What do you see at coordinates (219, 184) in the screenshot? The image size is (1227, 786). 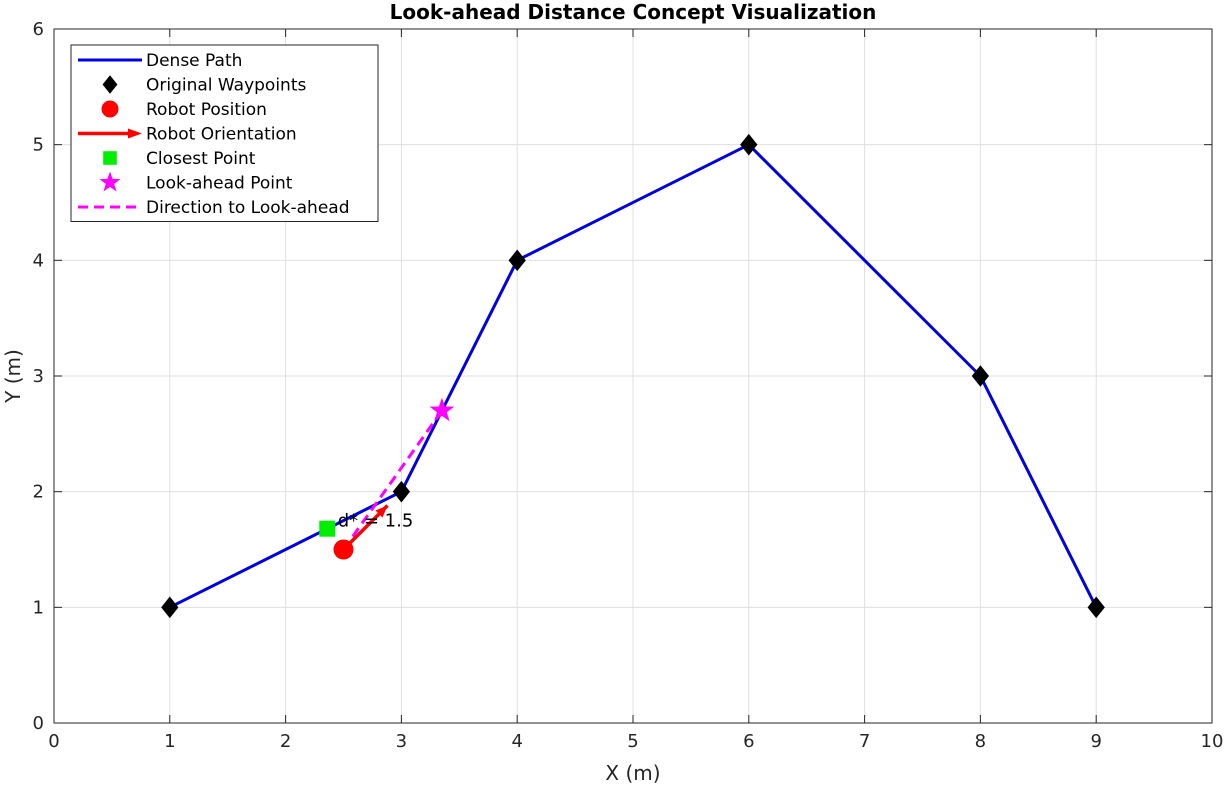 I see `legend-label: Look-ahead Point` at bounding box center [219, 184].